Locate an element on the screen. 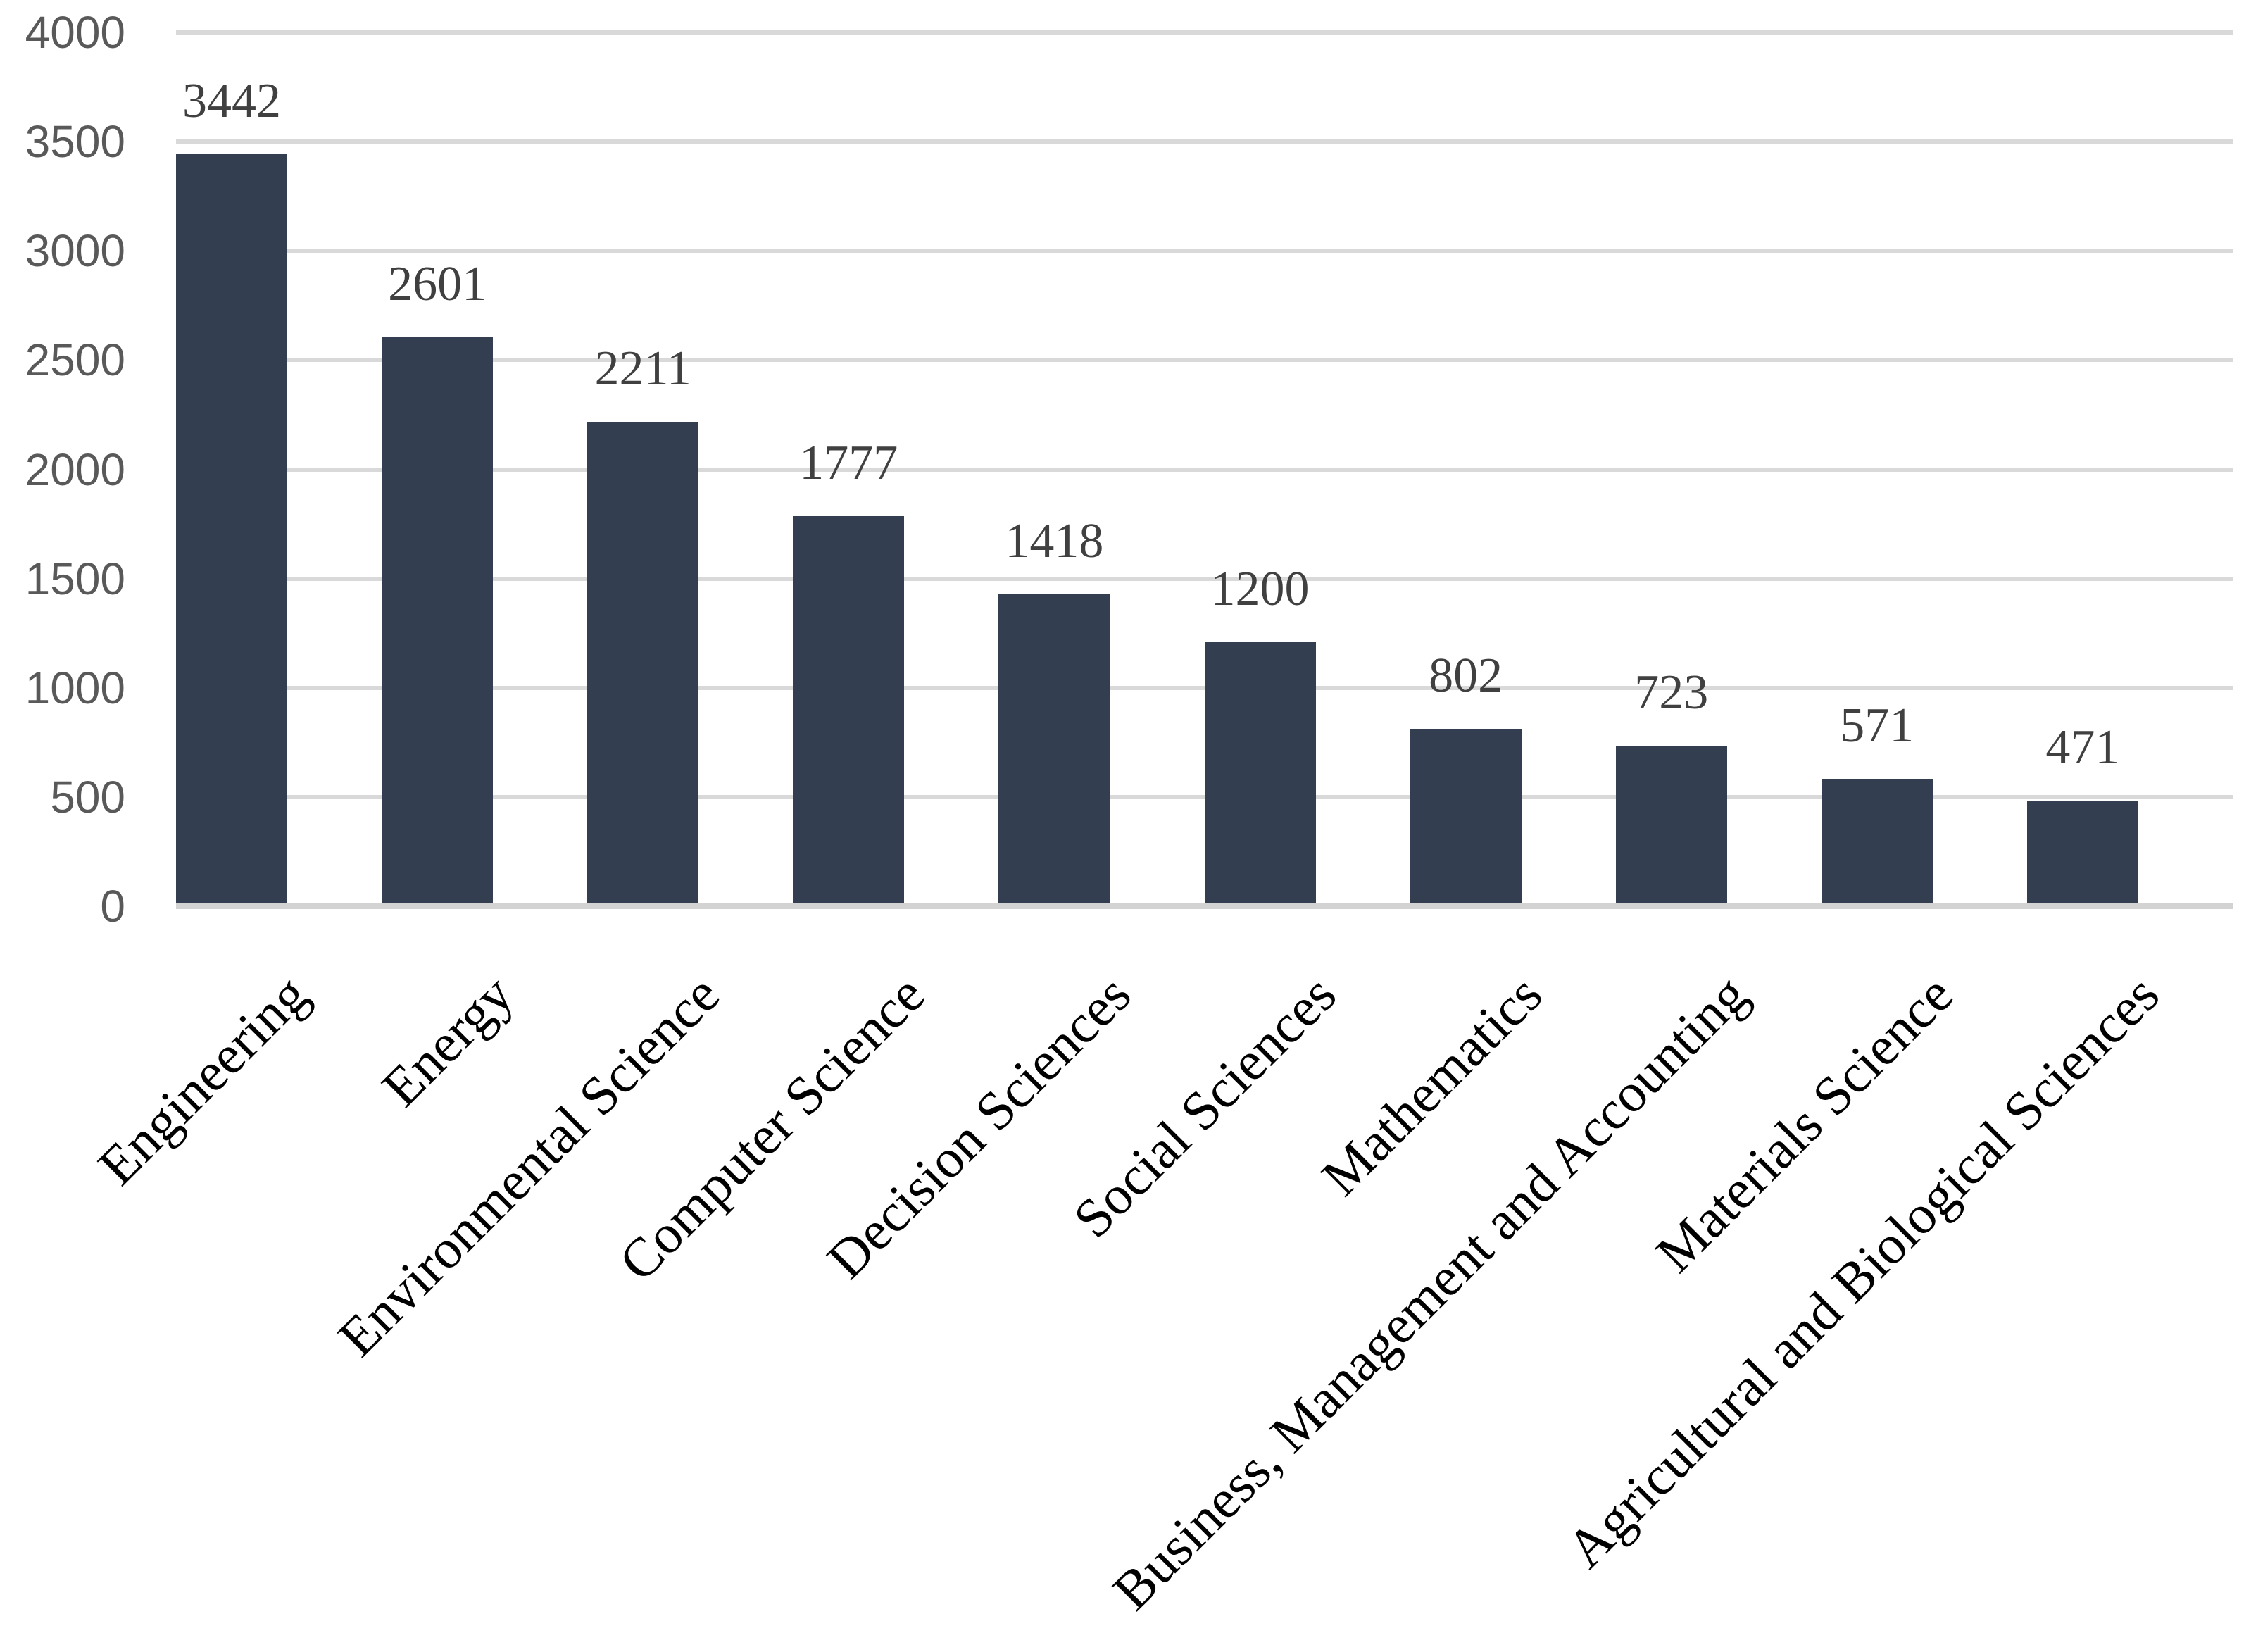 The height and width of the screenshot is (1652, 2251). bar-value-label: 723 is located at coordinates (1671, 692).